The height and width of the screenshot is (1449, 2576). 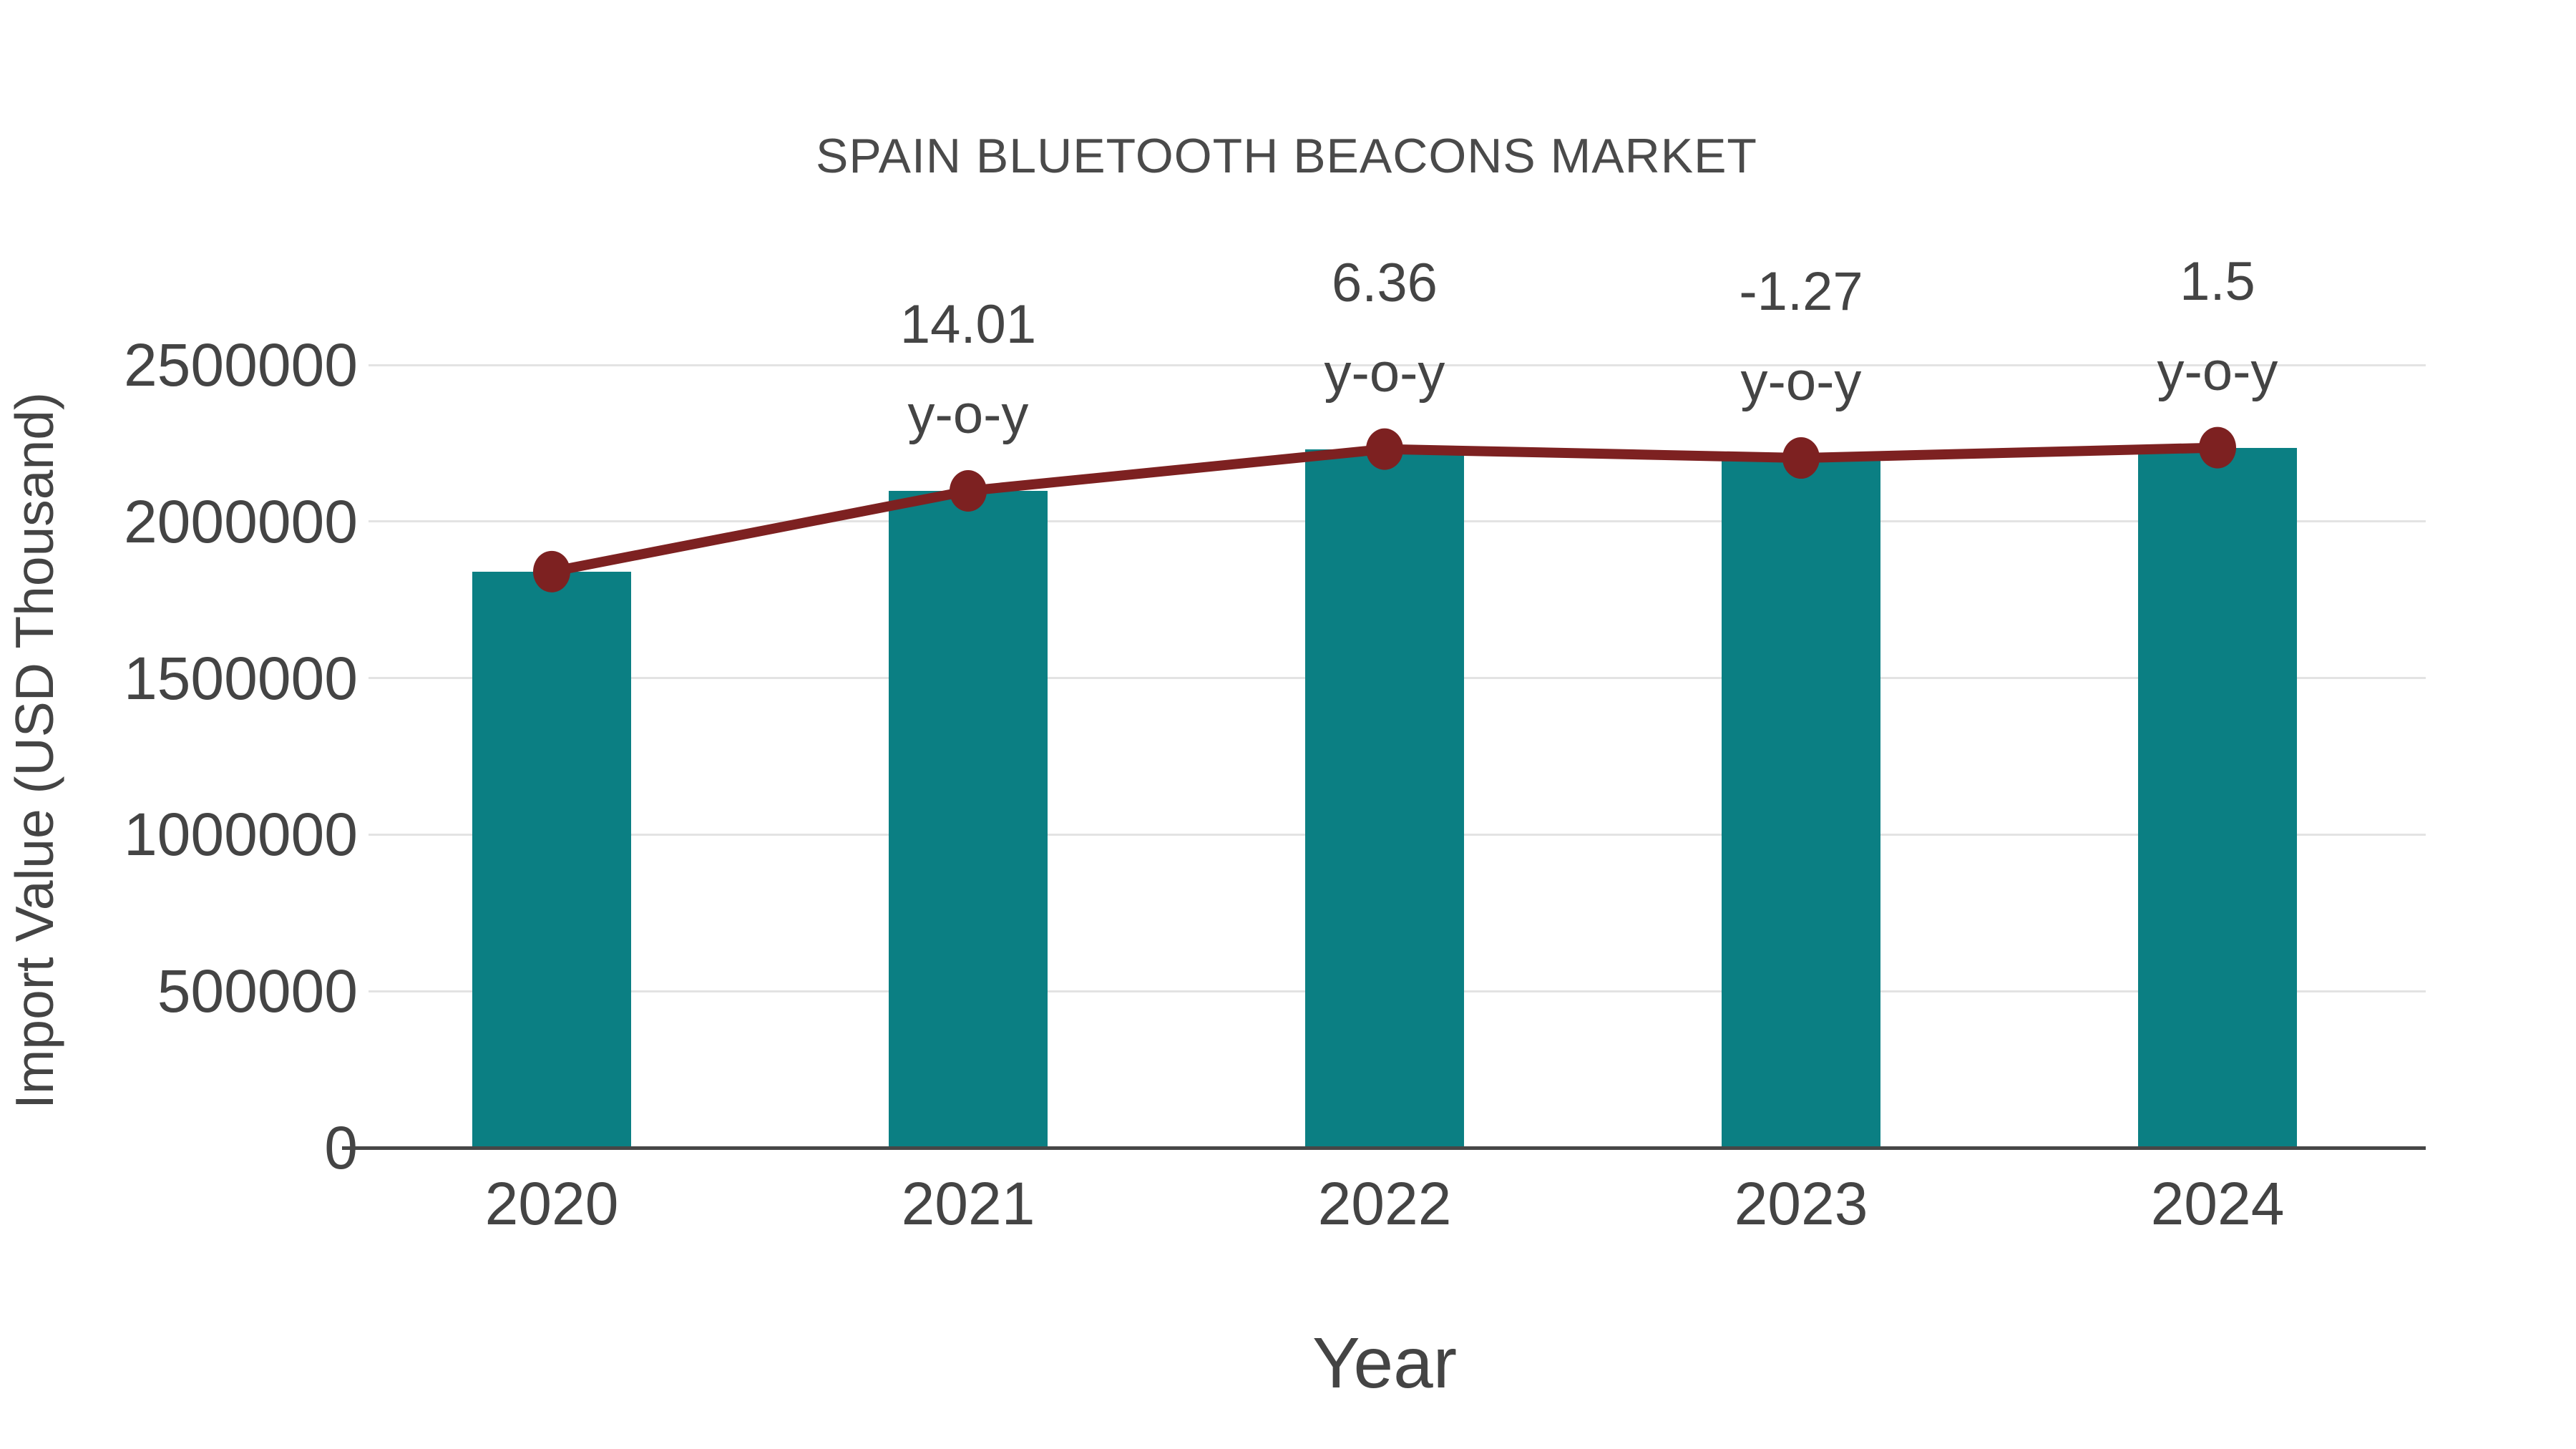 I want to click on y-tick-label-0: 0, so click(x=341, y=1147).